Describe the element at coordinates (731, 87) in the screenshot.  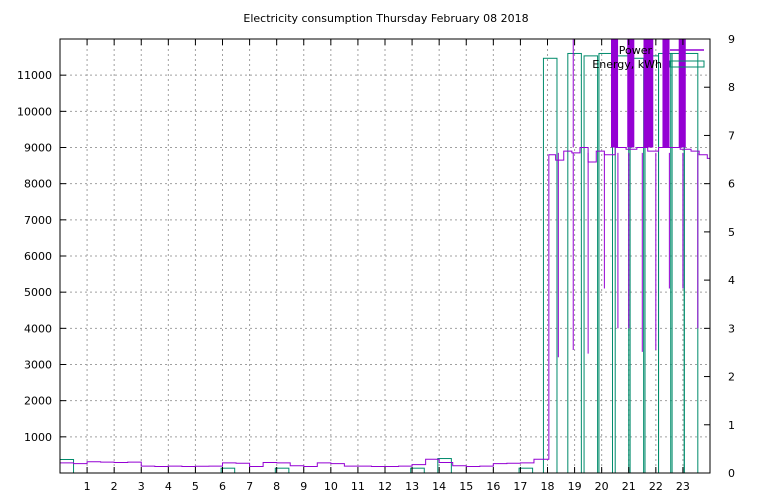
I see `y-right-tick-label: 8` at that location.